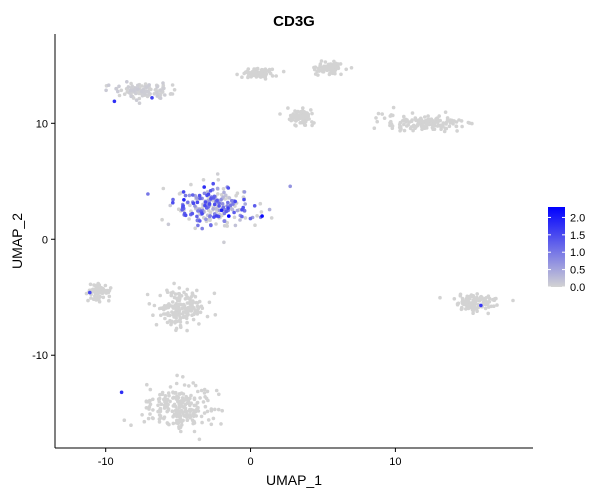 Image resolution: width=600 pixels, height=500 pixels. What do you see at coordinates (40, 356) in the screenshot?
I see `y-tick-label: -10` at bounding box center [40, 356].